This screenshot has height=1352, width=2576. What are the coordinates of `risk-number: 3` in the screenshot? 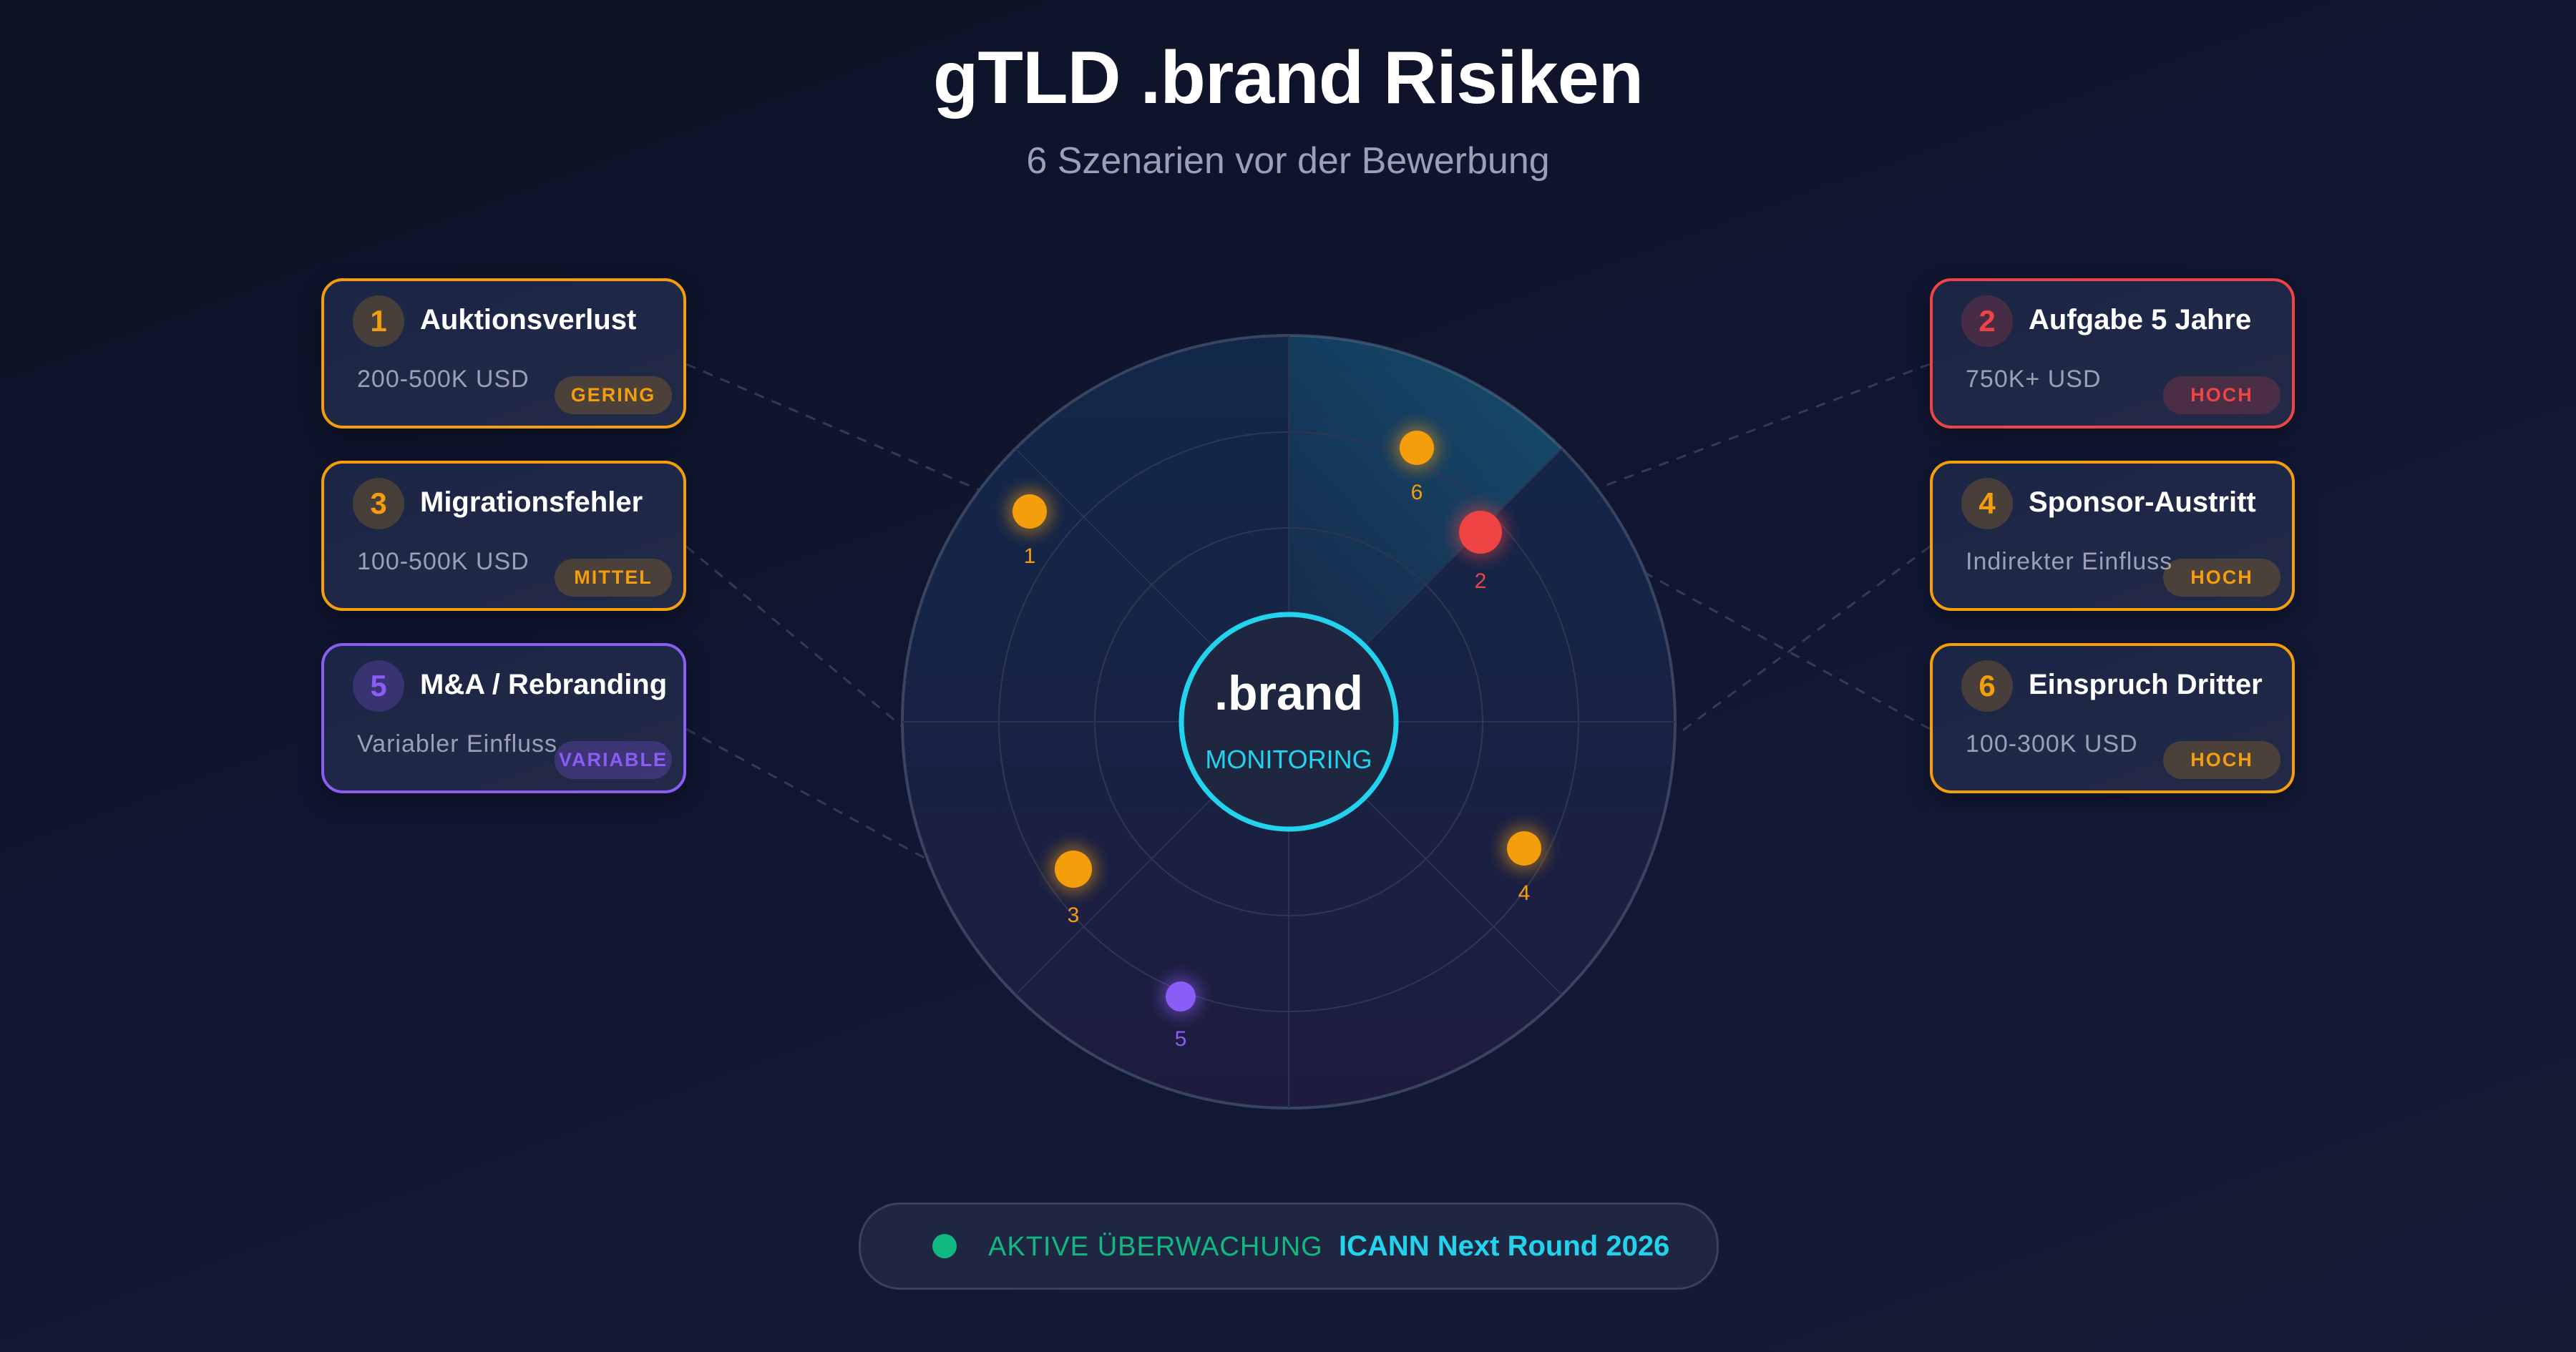 It's located at (378, 504).